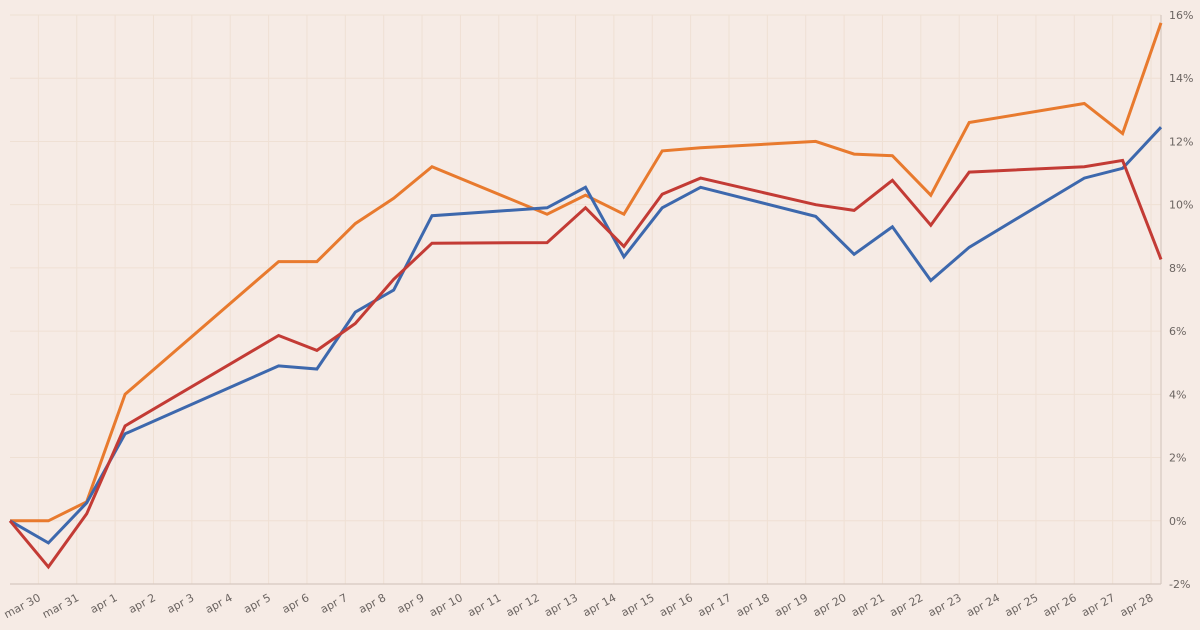 The height and width of the screenshot is (630, 1200). Describe the element at coordinates (141, 603) in the screenshot. I see `x-tick-label: apr 2` at that location.